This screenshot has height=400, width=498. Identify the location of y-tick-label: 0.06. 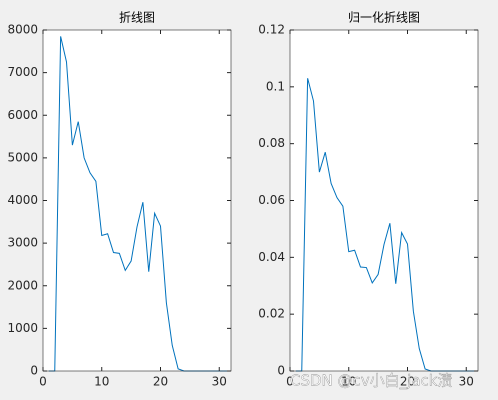
(271, 200).